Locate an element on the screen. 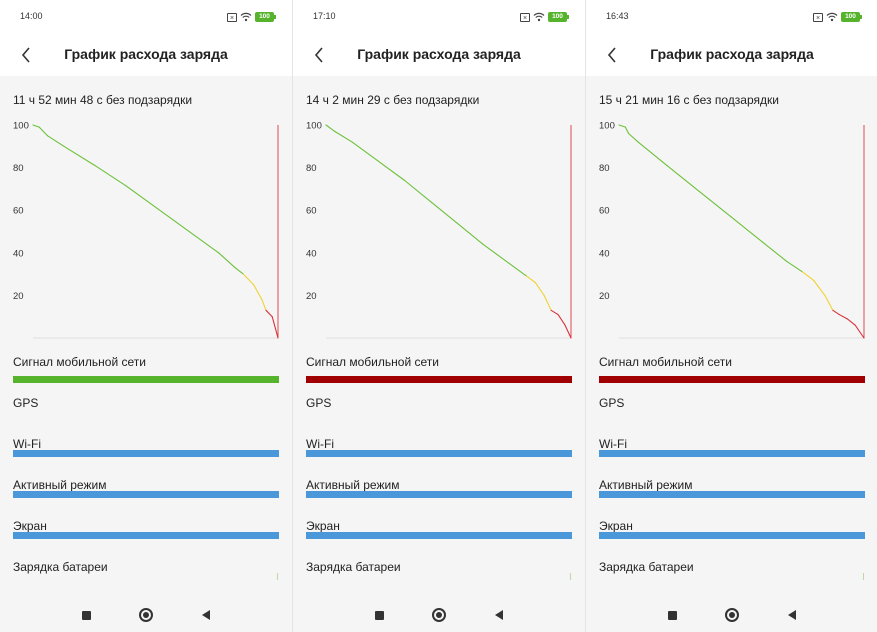  status-bar: 17:10 × 100 is located at coordinates (439, 17).